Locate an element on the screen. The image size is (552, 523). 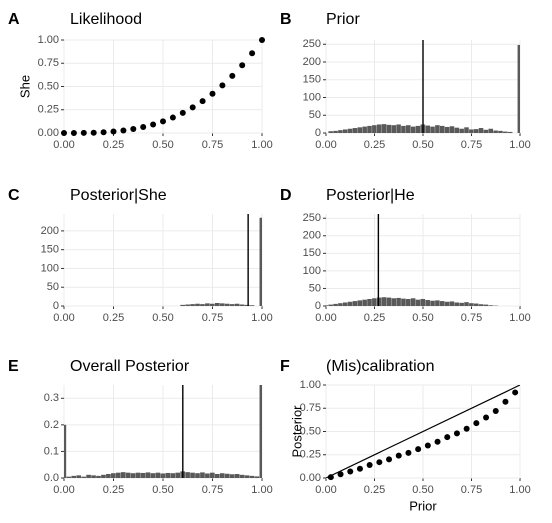
panel-title: Posterior|He is located at coordinates (370, 195).